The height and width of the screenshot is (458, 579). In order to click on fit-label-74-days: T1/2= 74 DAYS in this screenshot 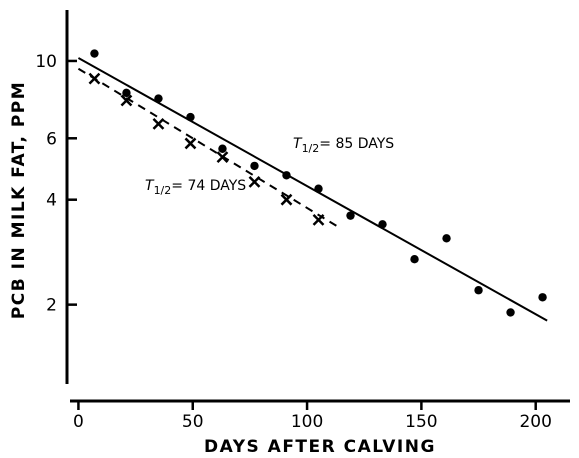, I will do `click(195, 187)`.